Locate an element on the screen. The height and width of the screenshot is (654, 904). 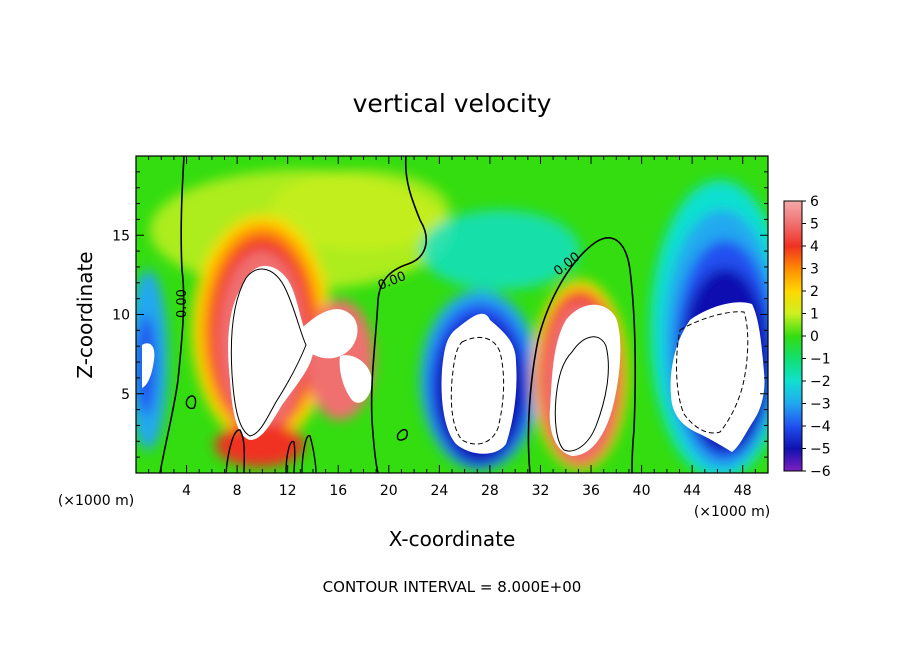
updraft-core-right is located at coordinates (585, 380).